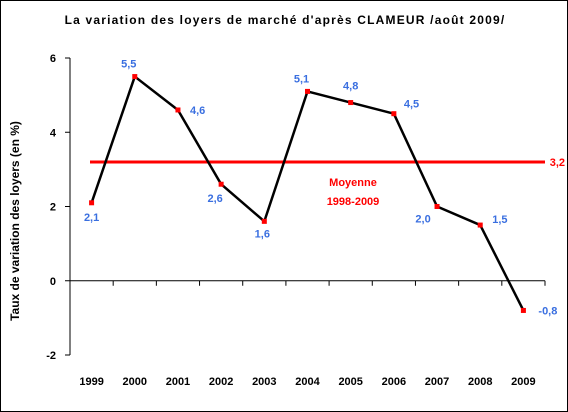  Describe the element at coordinates (53, 59) in the screenshot. I see `y-tick-label: 6` at that location.